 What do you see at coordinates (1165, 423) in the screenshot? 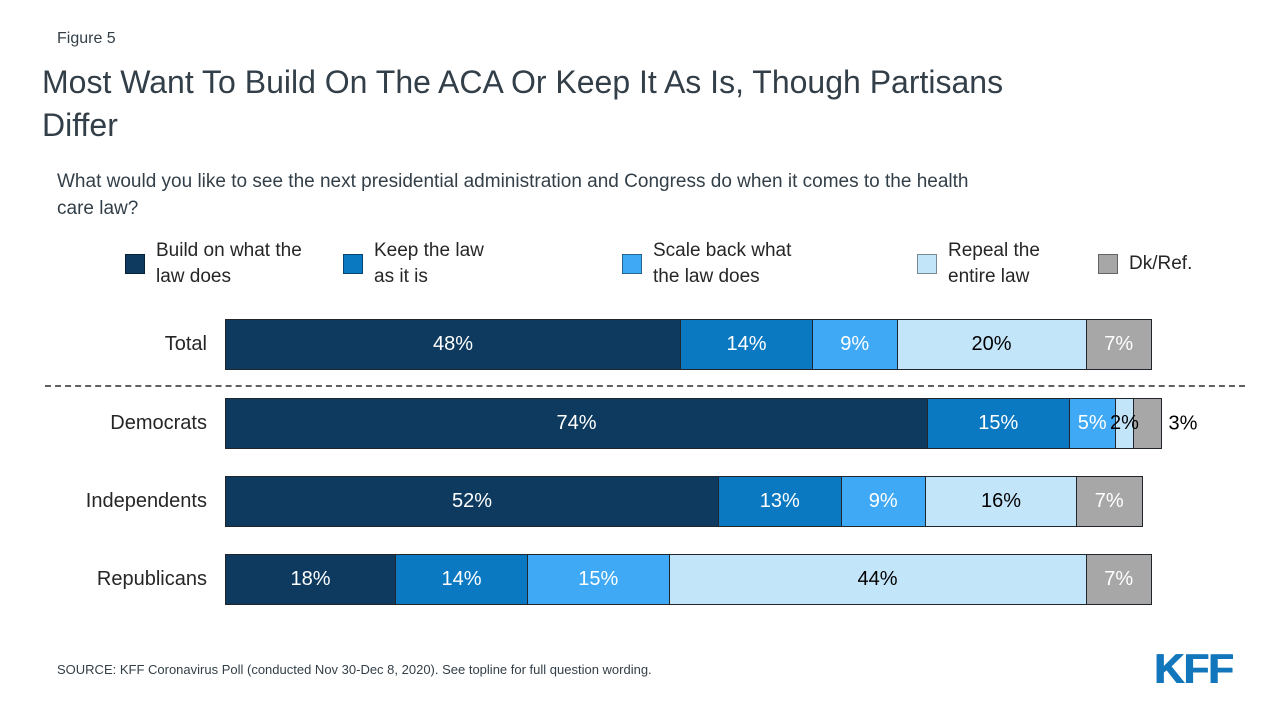
I see `bar-segment: 3%` at bounding box center [1165, 423].